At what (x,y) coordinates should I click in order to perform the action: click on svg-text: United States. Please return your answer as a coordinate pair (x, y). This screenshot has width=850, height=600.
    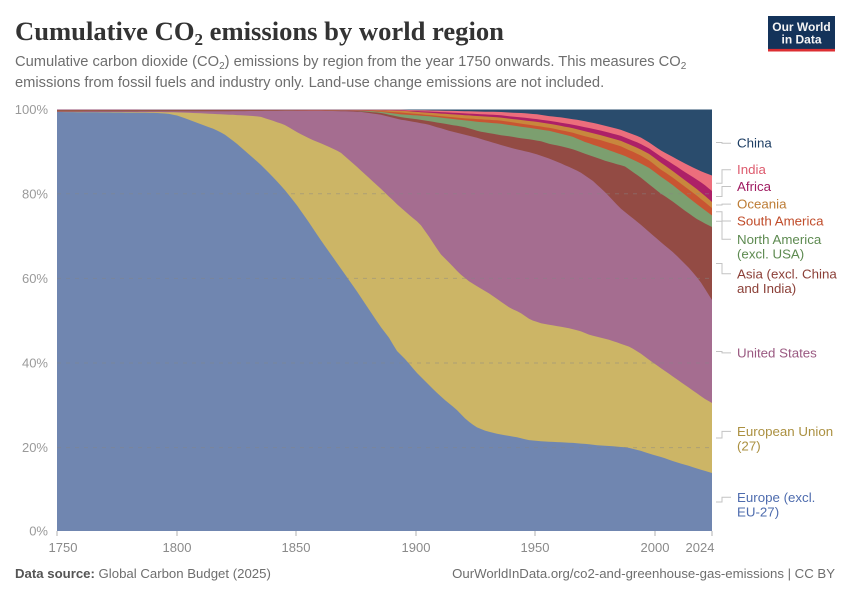
    Looking at the image, I should click on (777, 352).